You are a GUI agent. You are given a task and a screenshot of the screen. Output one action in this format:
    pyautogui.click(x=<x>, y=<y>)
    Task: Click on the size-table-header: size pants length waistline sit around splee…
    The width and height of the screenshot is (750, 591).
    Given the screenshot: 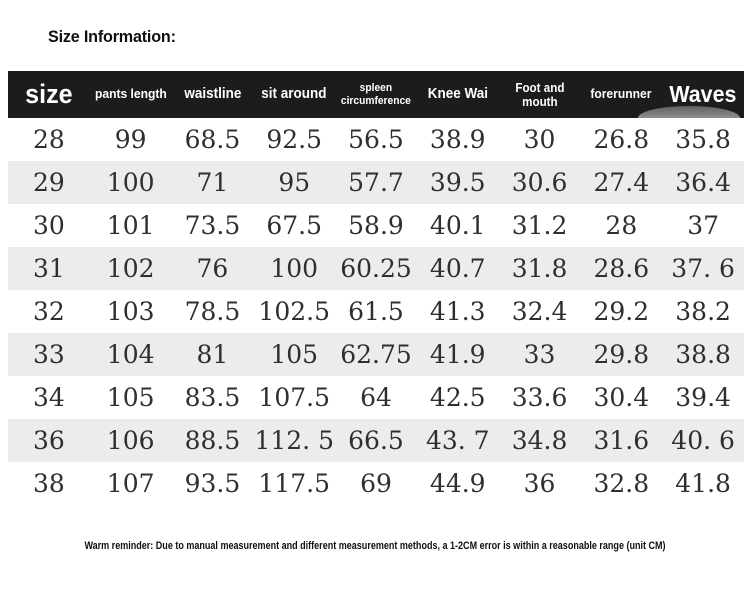 What is the action you would take?
    pyautogui.click(x=376, y=94)
    